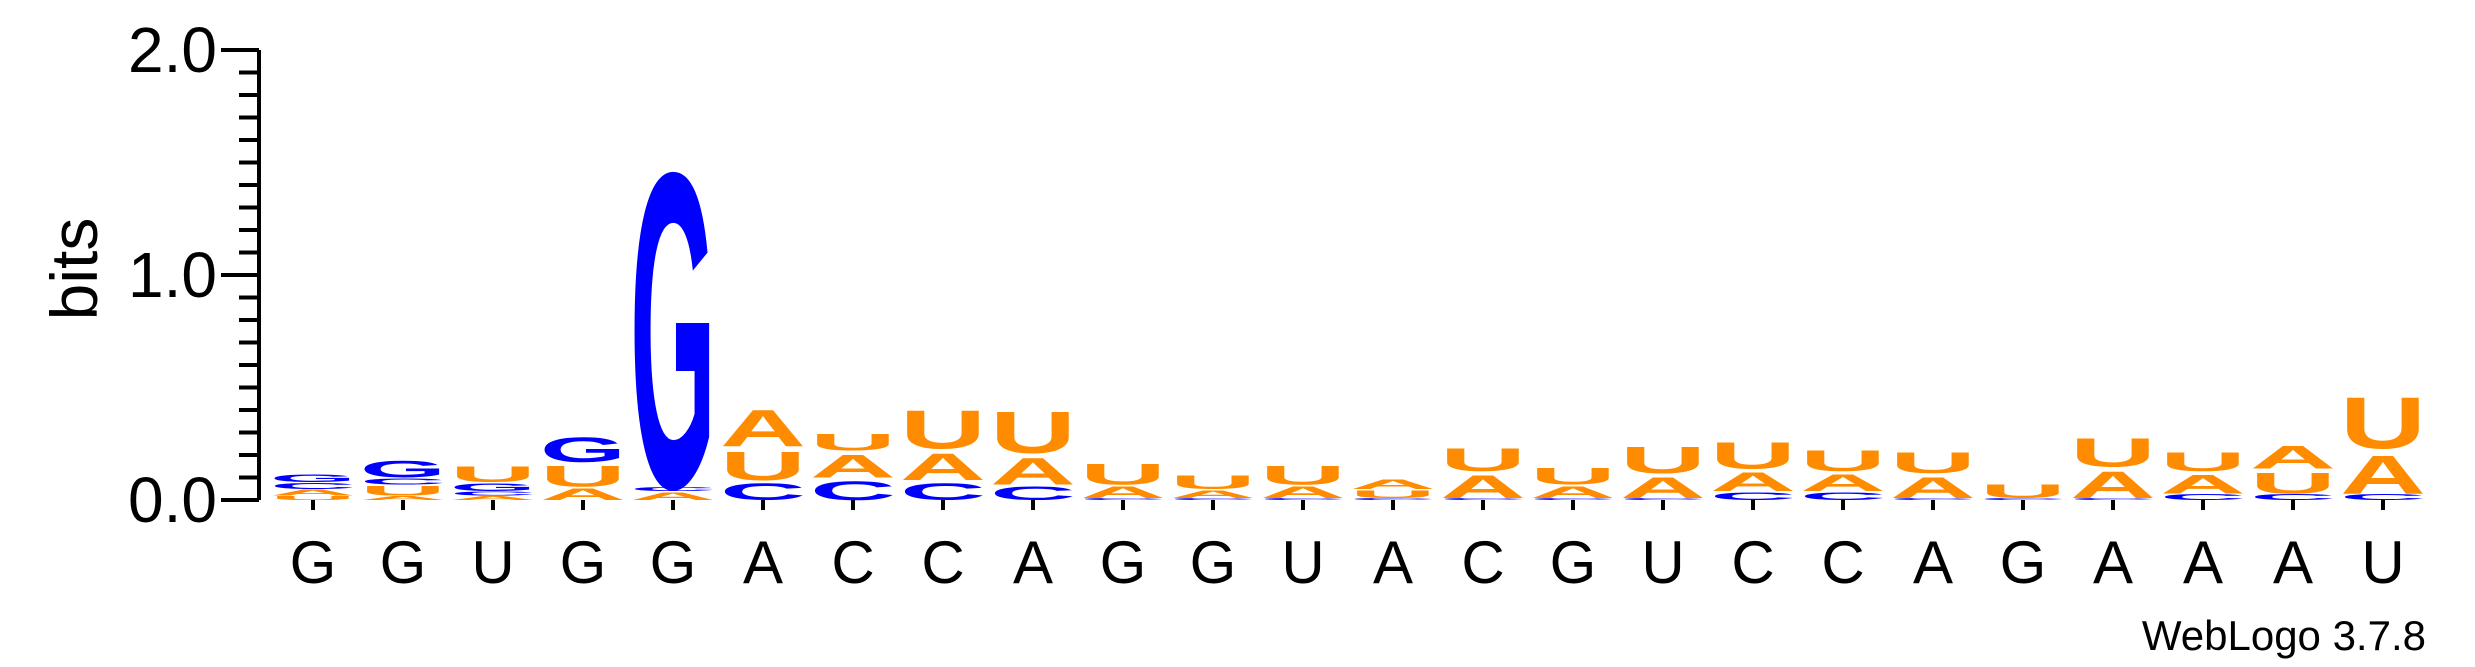 Image resolution: width=2475 pixels, height=667 pixels. Describe the element at coordinates (74, 269) in the screenshot. I see `y-axis-label: bits` at that location.